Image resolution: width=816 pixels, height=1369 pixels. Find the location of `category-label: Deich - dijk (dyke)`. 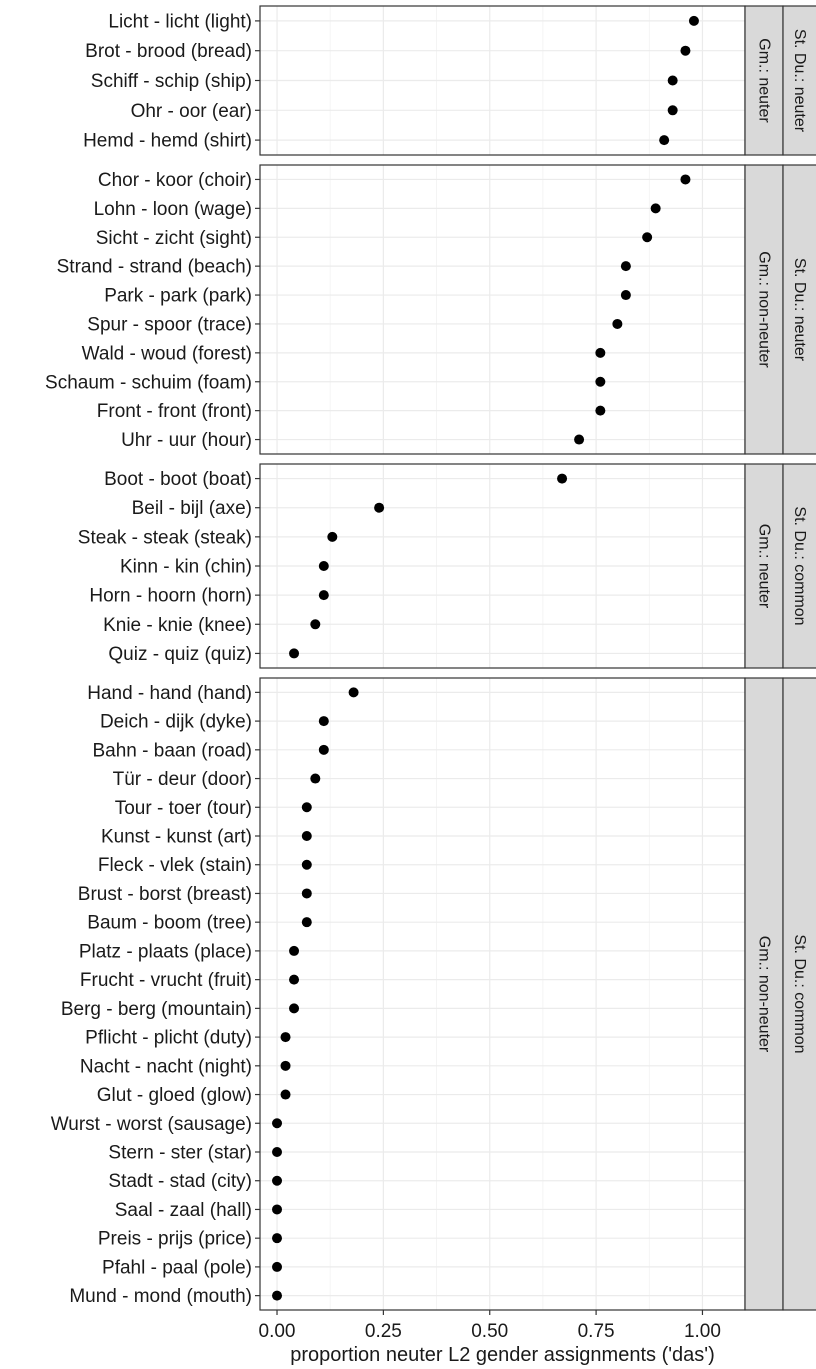

category-label: Deich - dijk (dyke) is located at coordinates (176, 722).